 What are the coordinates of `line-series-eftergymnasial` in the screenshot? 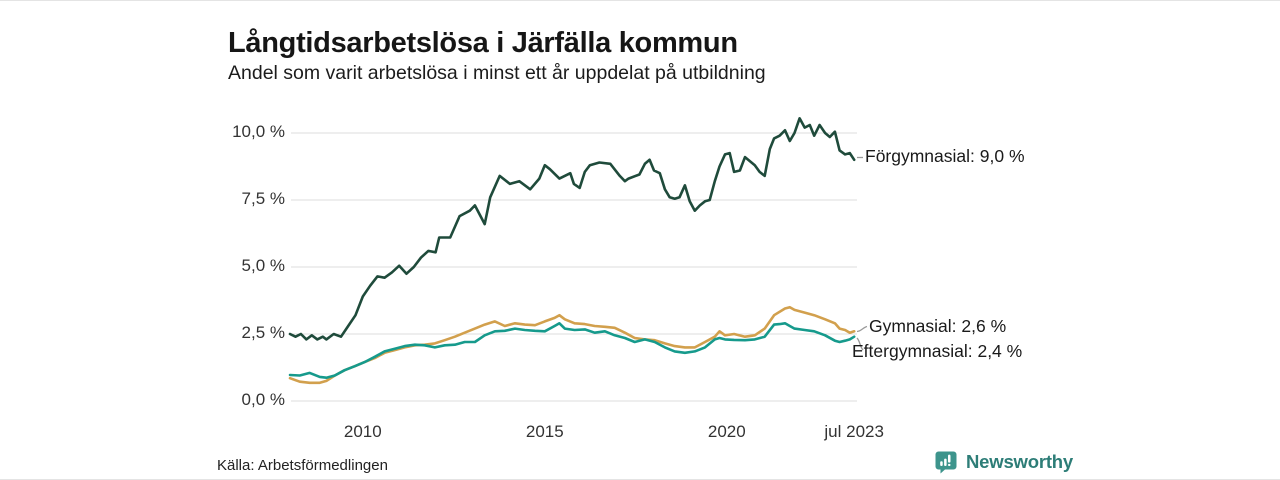 It's located at (572, 350).